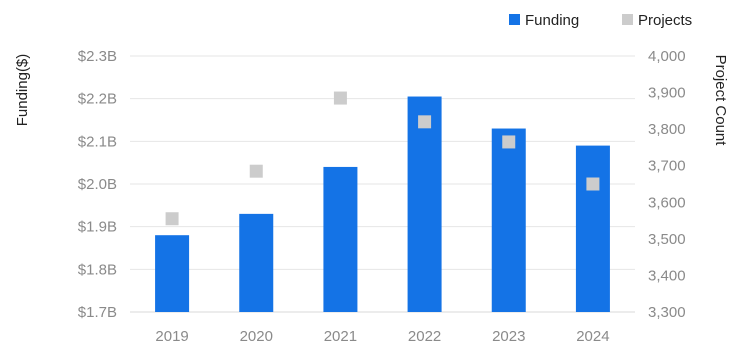 Image resolution: width=740 pixels, height=343 pixels. What do you see at coordinates (171, 335) in the screenshot?
I see `x-tick-label: 2019` at bounding box center [171, 335].